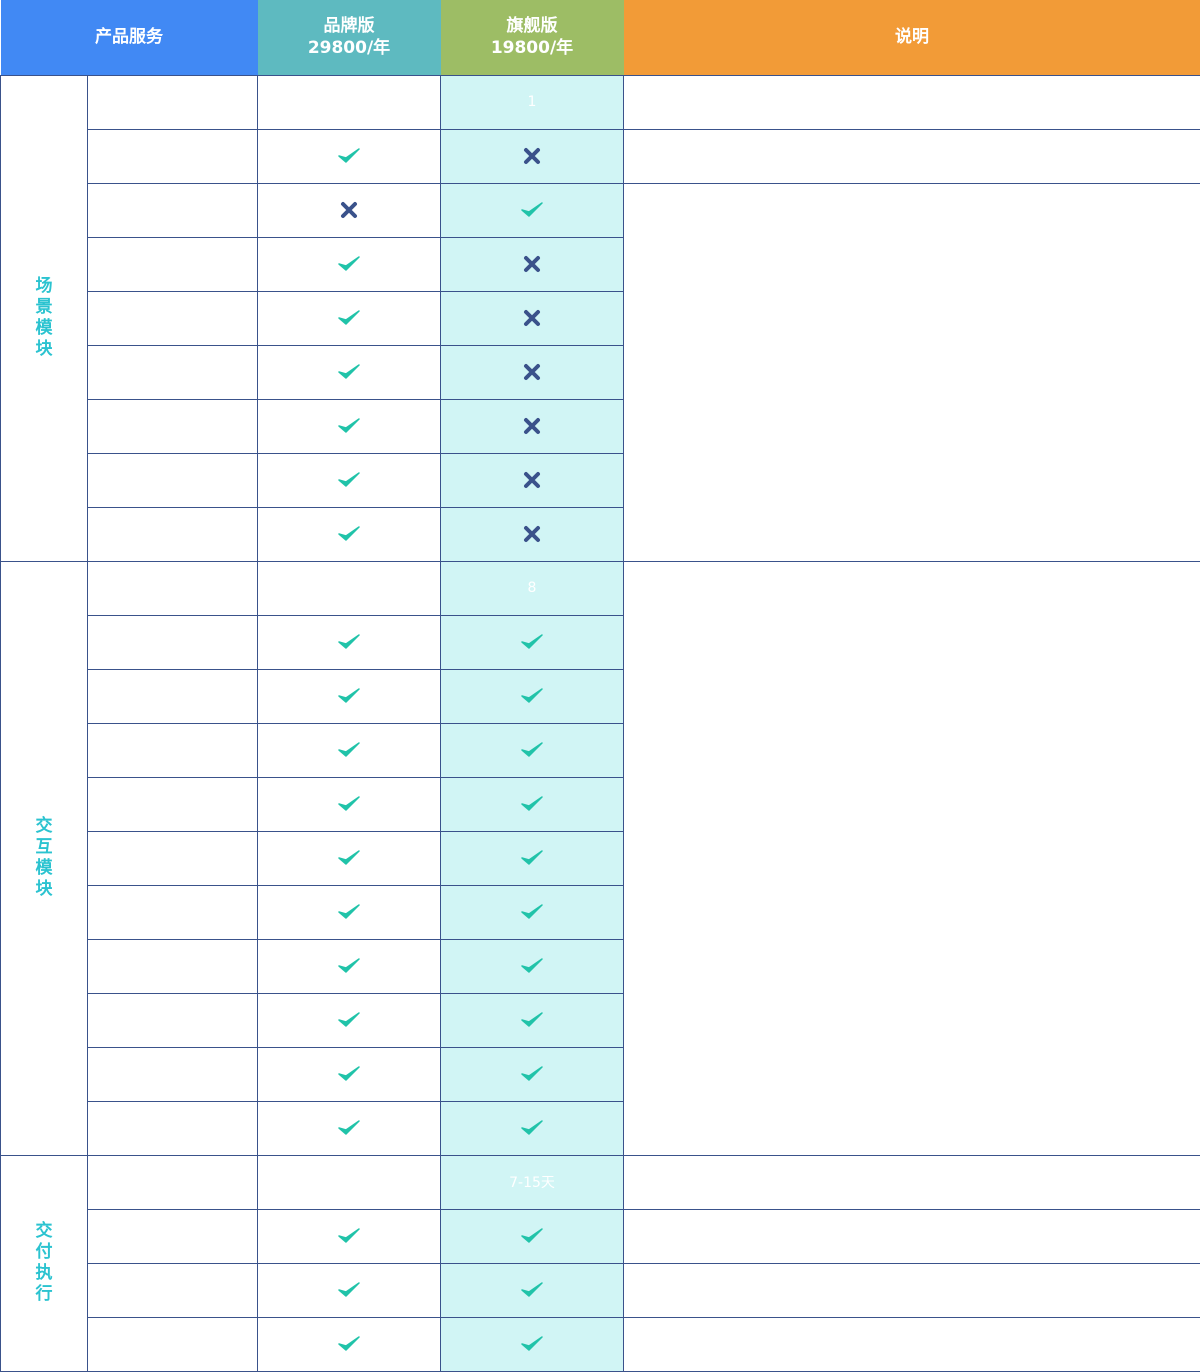 The width and height of the screenshot is (1200, 1372). I want to click on category-label: 交付执行, so click(44, 1263).